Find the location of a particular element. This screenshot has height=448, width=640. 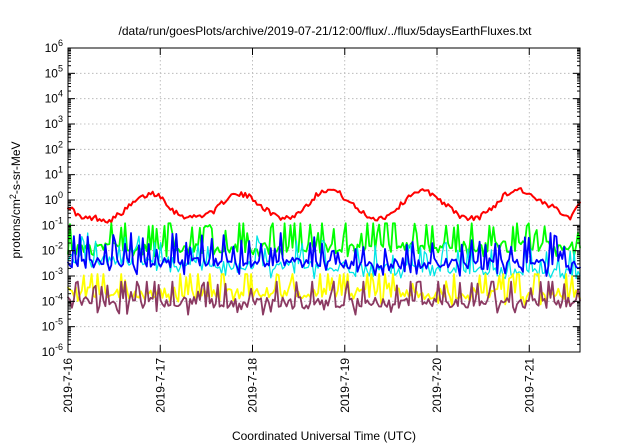

y-tick-label: 10⁵ is located at coordinates (54, 71).